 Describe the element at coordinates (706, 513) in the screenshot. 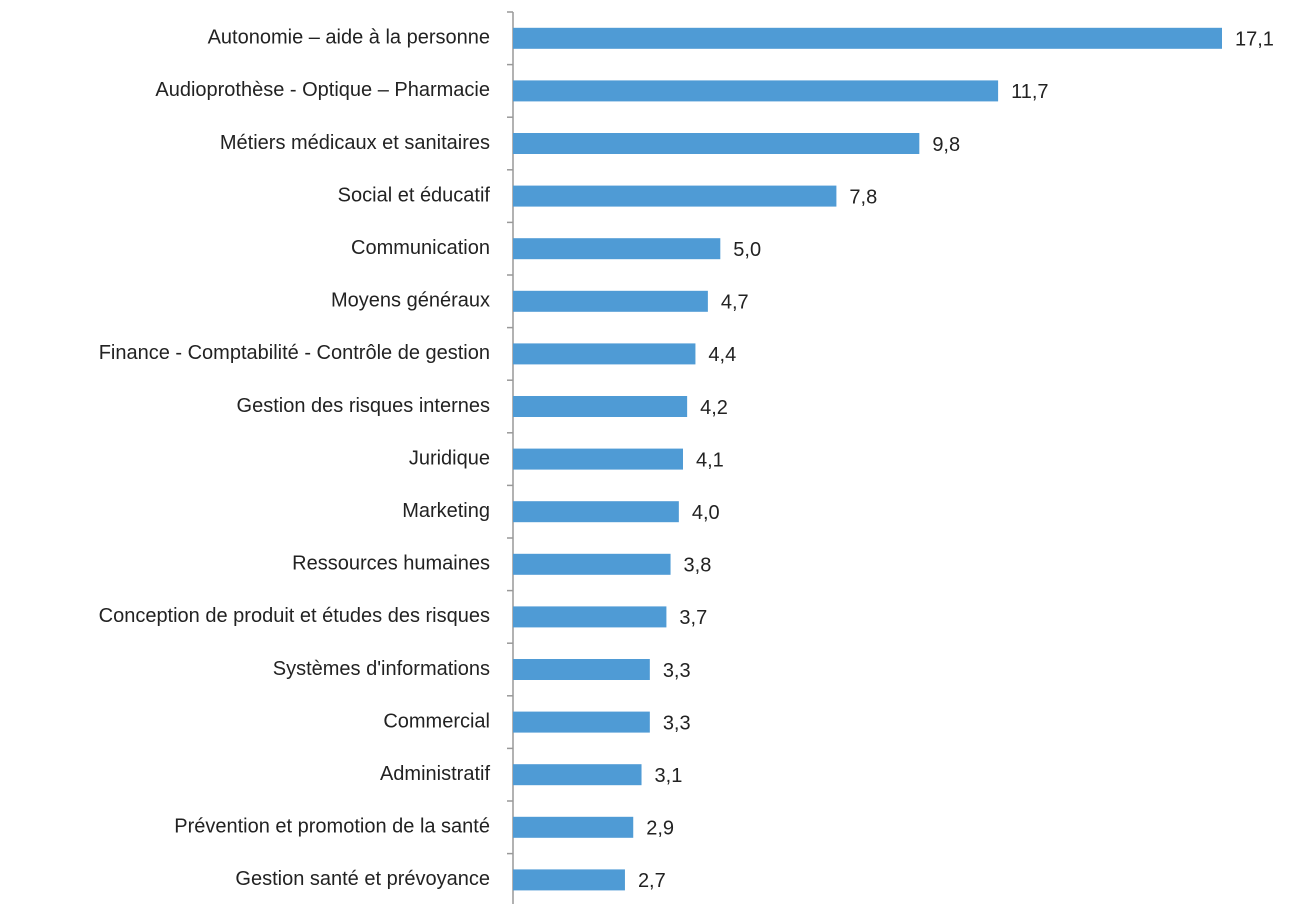

I see `value-label: 4,0` at that location.